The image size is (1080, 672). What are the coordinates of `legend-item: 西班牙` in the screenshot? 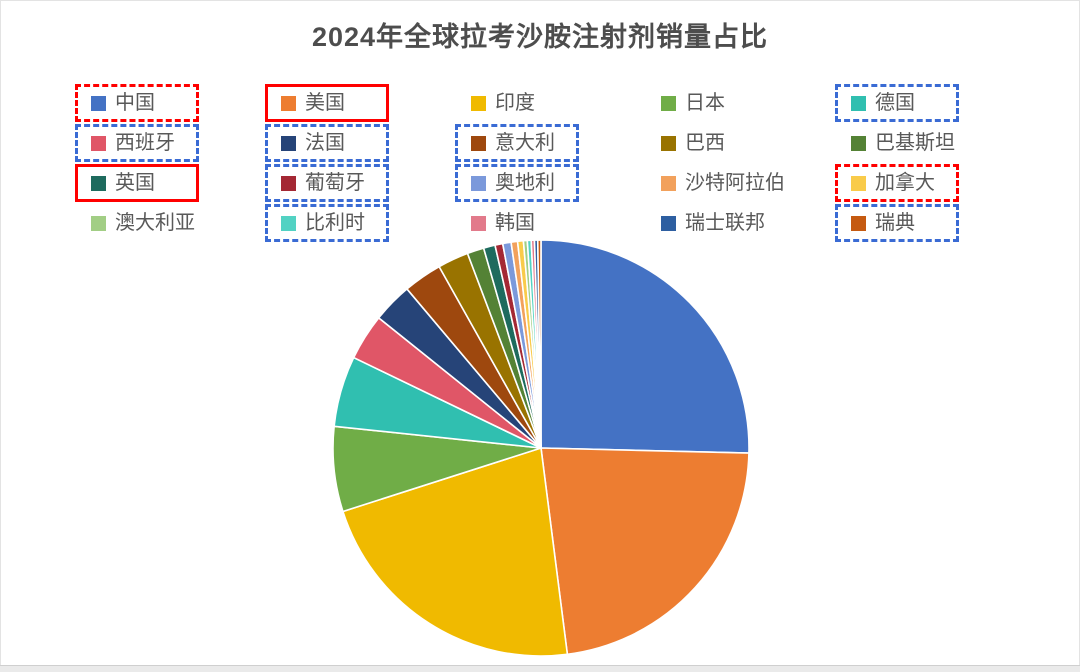 It's located at (137, 143).